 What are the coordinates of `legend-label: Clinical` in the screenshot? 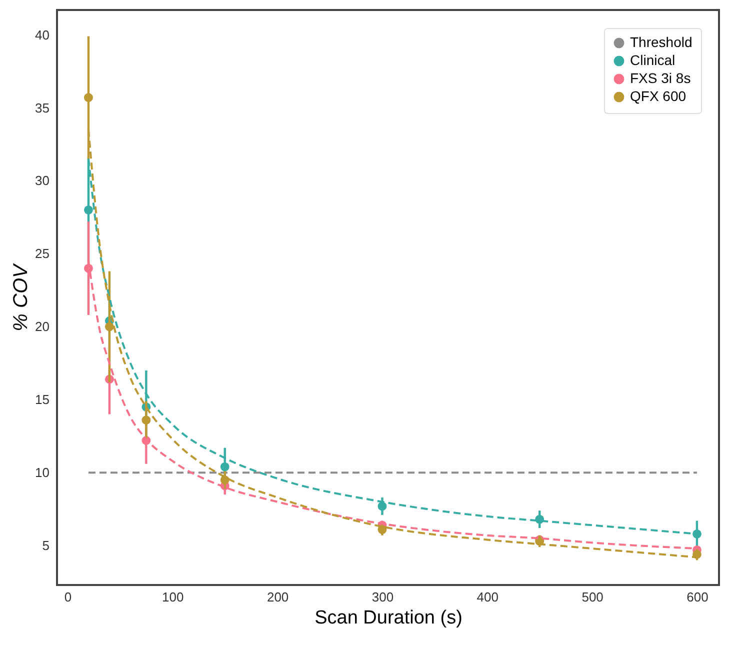 It's located at (653, 60).